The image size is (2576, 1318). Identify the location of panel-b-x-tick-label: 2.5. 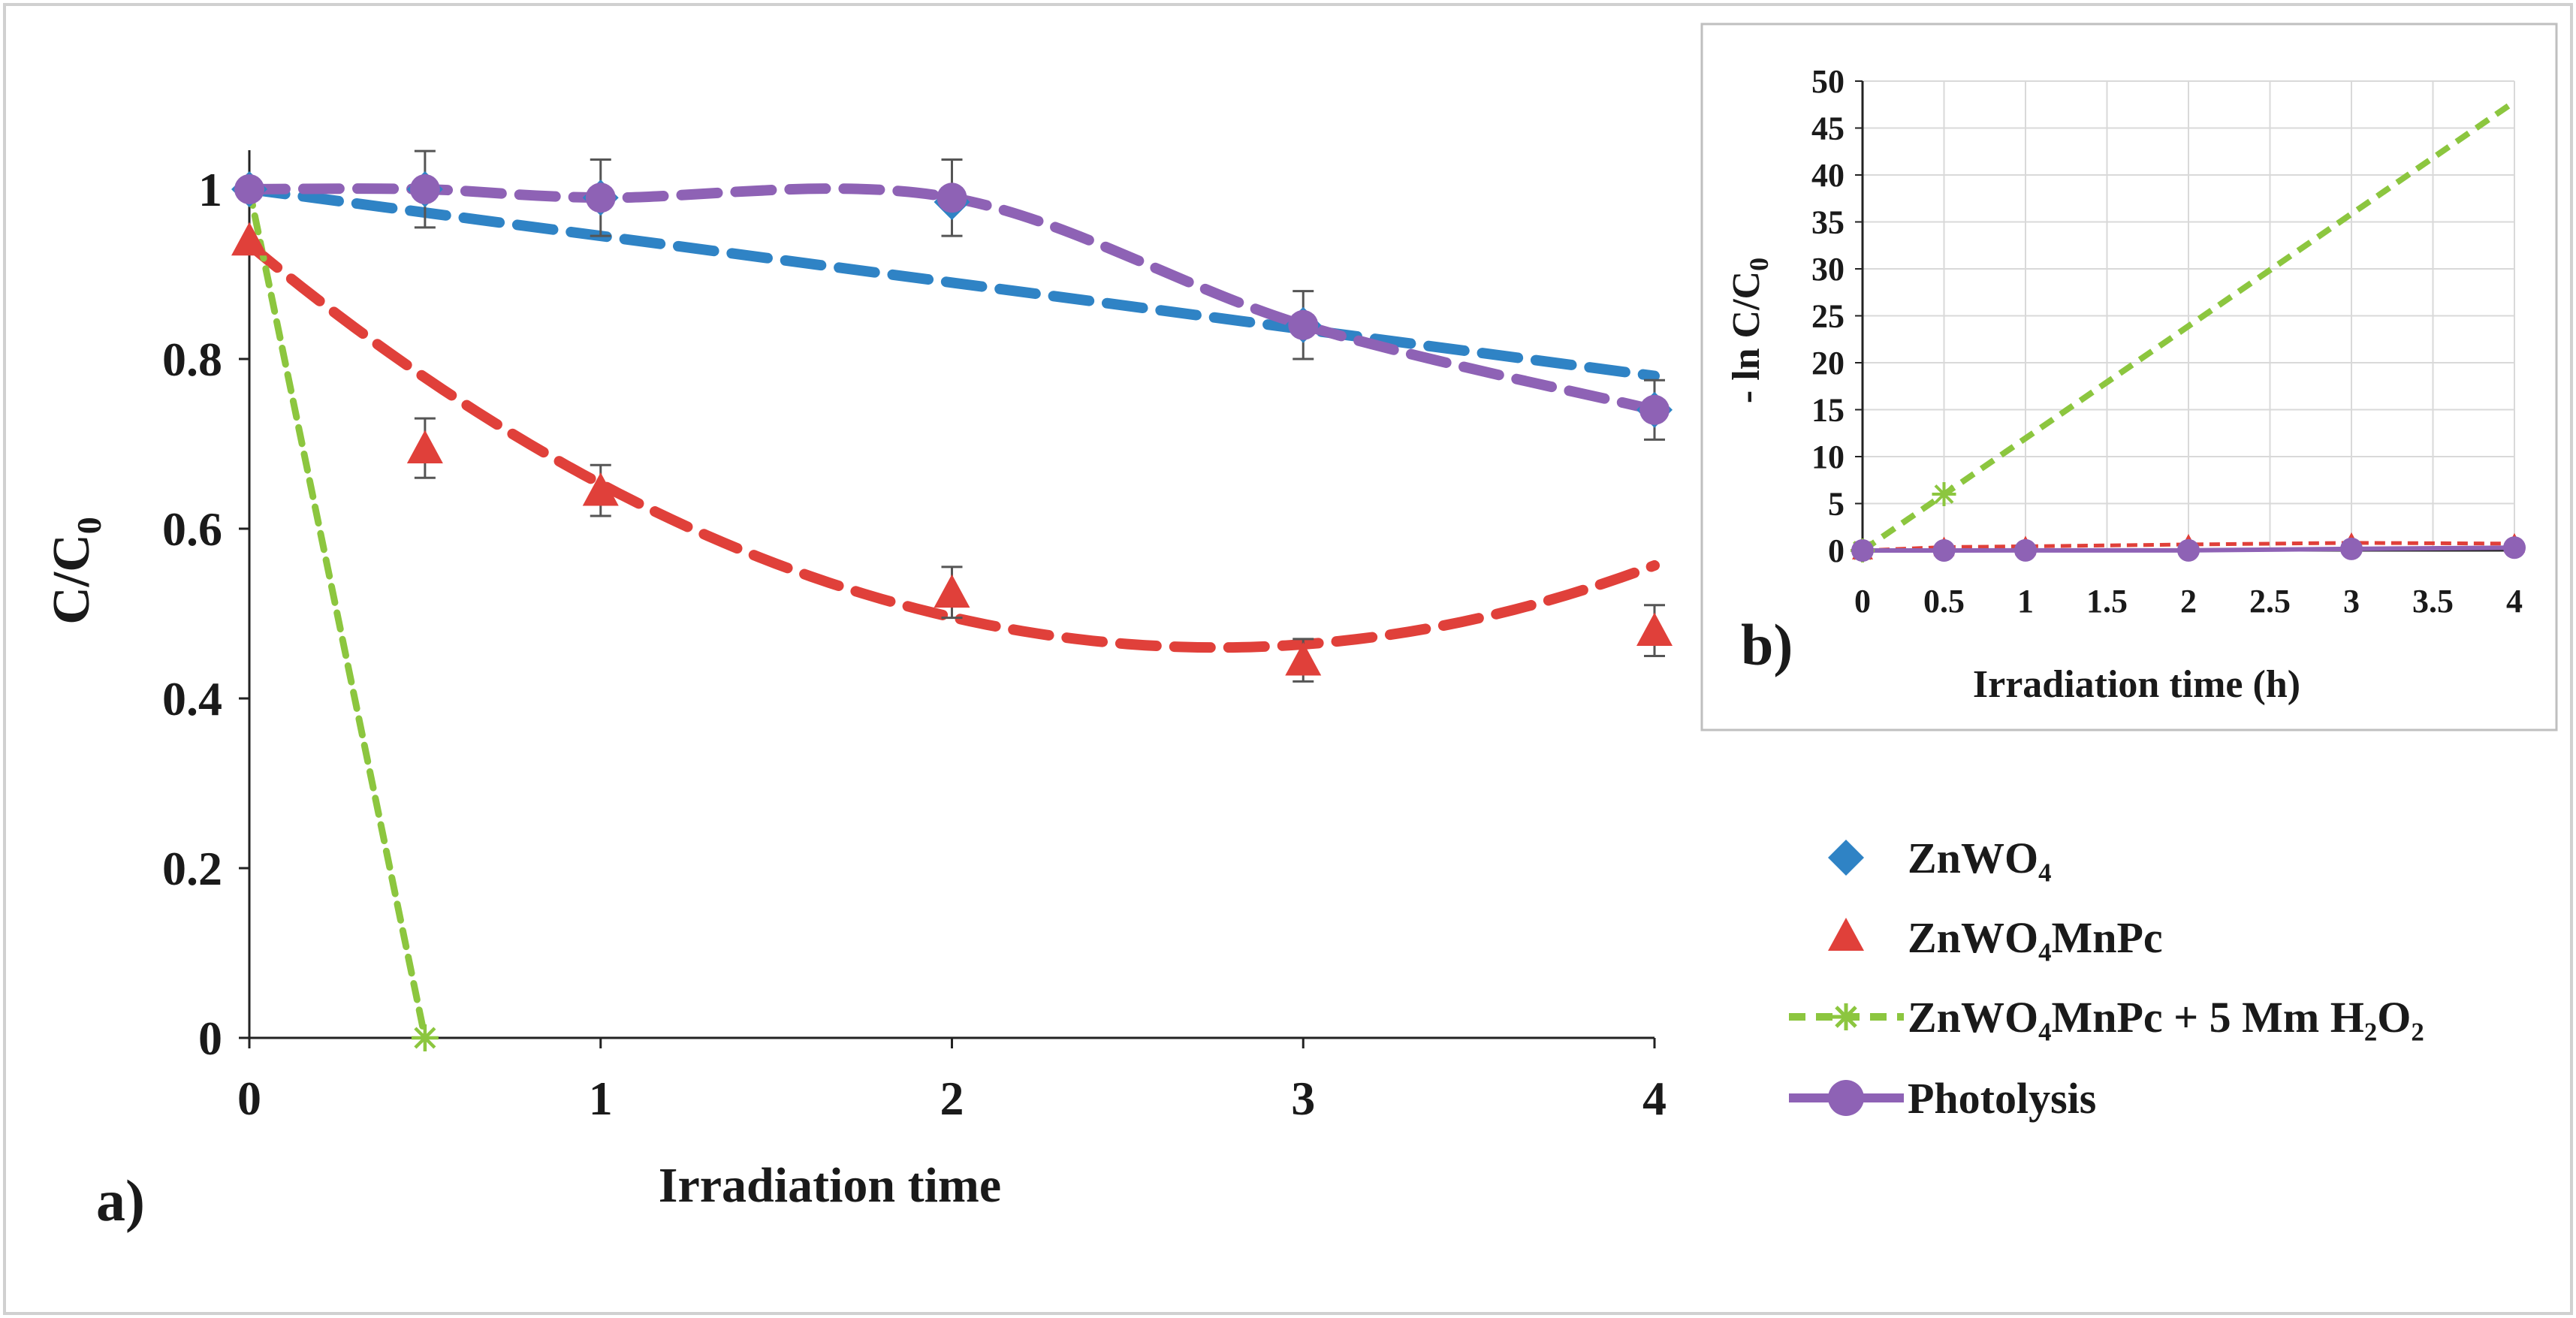
(2270, 601).